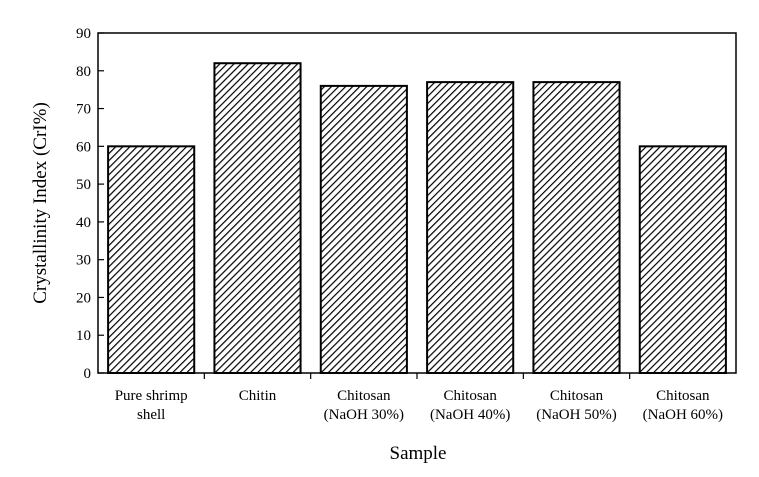  What do you see at coordinates (83, 110) in the screenshot?
I see `y-tick-label: 70` at bounding box center [83, 110].